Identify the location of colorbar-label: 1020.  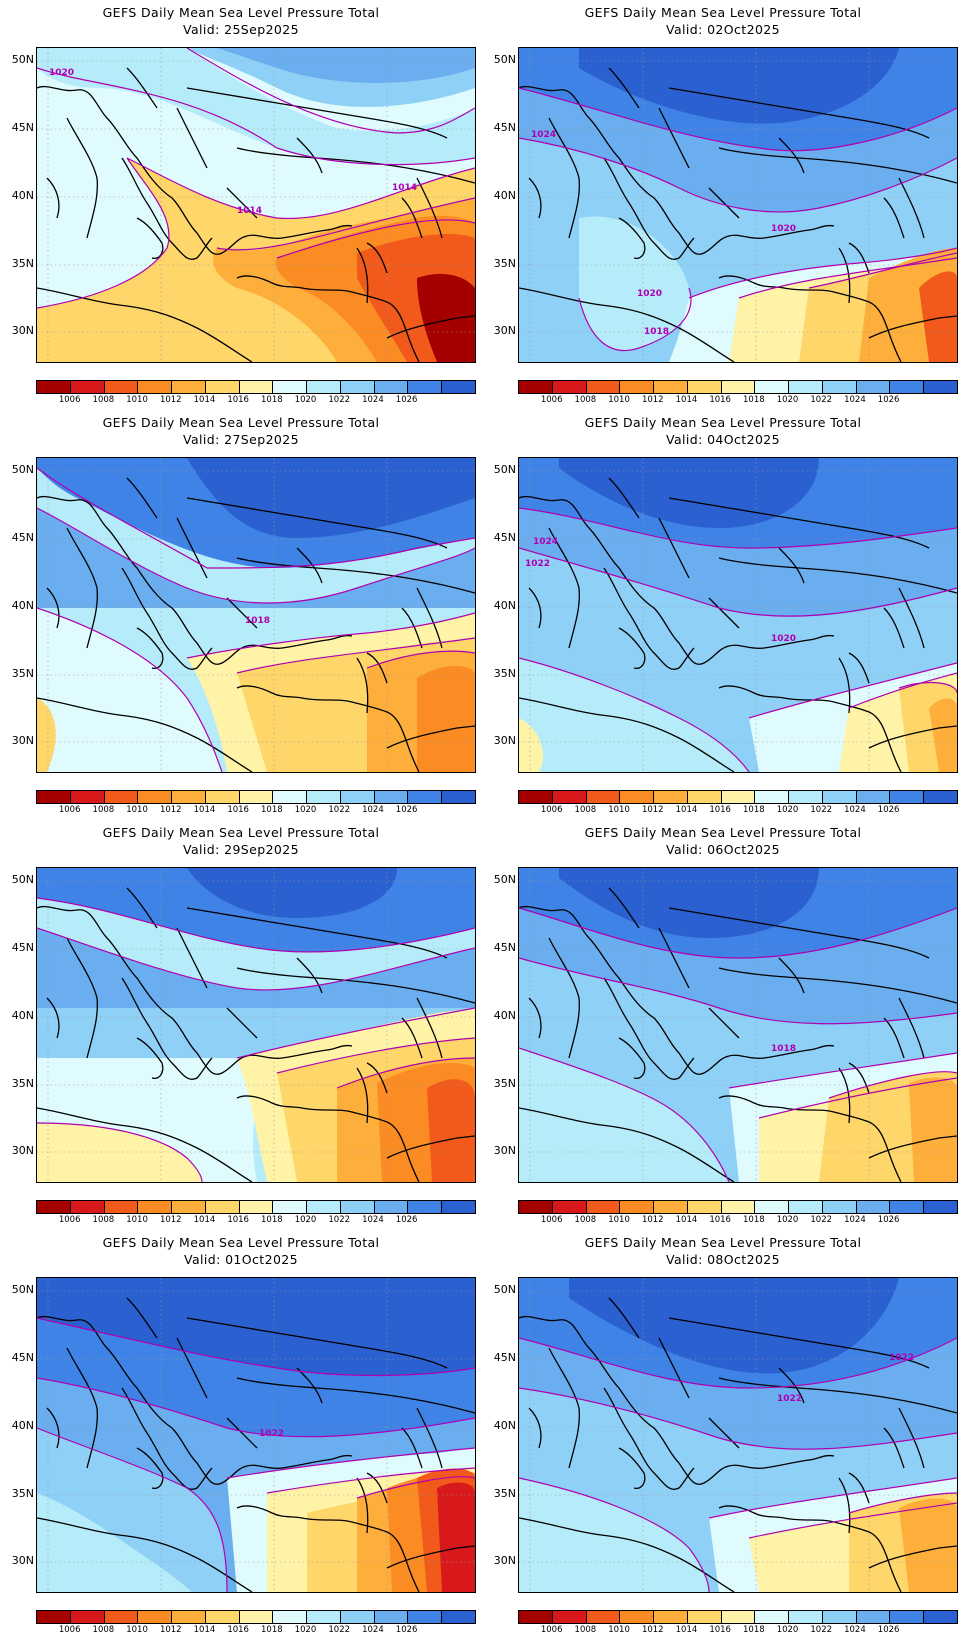
(787, 1630).